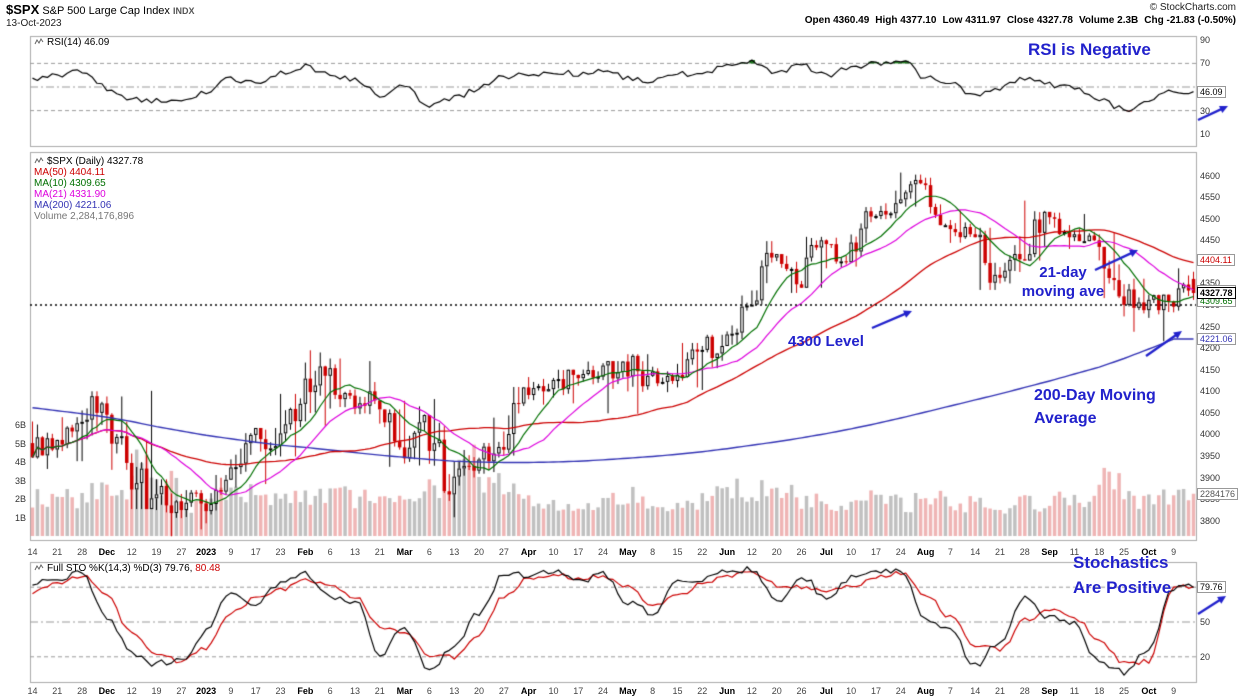 The width and height of the screenshot is (1240, 700). What do you see at coordinates (1210, 477) in the screenshot?
I see `price-axis-tick-3900: 3900` at bounding box center [1210, 477].